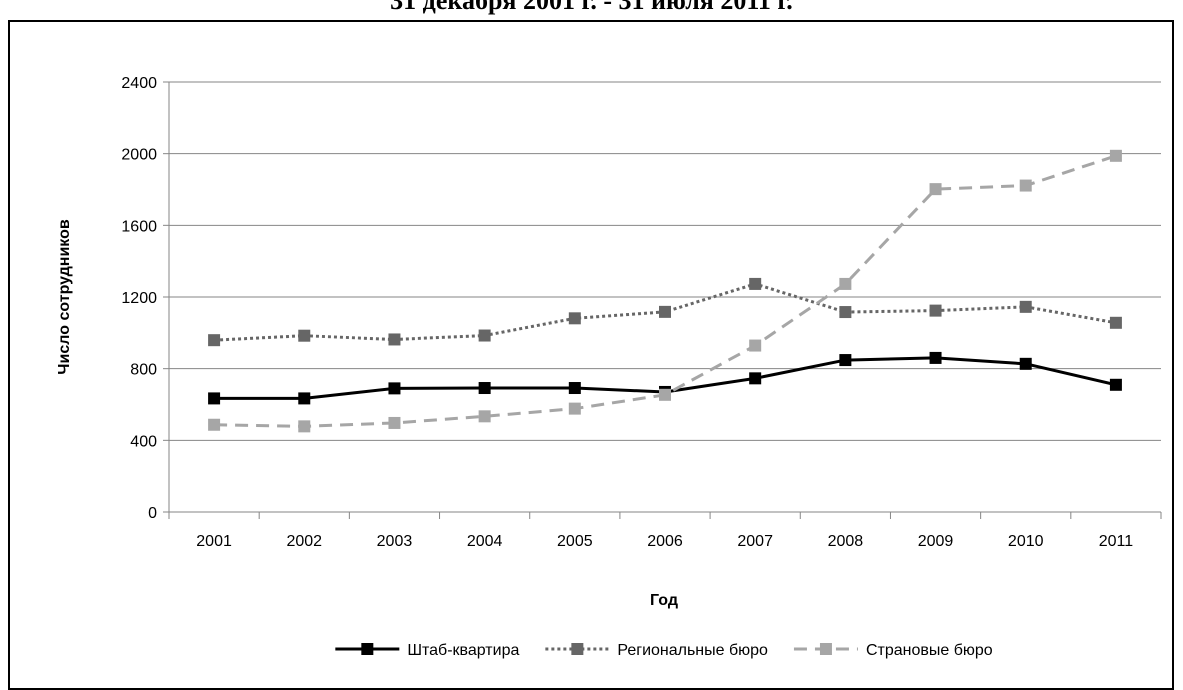  What do you see at coordinates (846, 541) in the screenshot?
I see `x-tick-label: 2008` at bounding box center [846, 541].